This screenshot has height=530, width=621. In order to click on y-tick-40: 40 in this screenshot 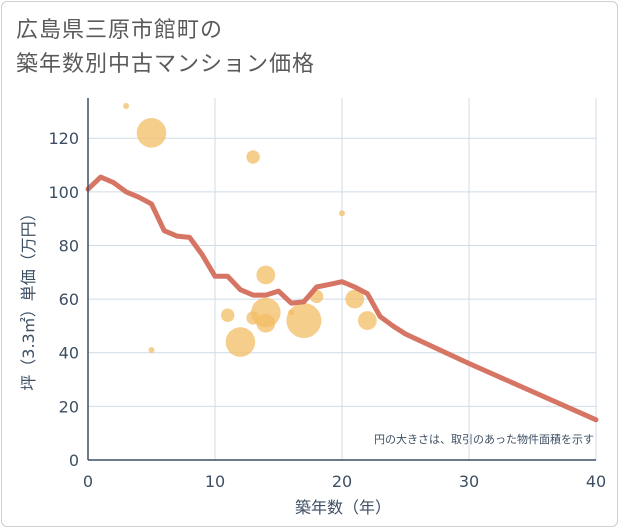, I will do `click(69, 353)`.